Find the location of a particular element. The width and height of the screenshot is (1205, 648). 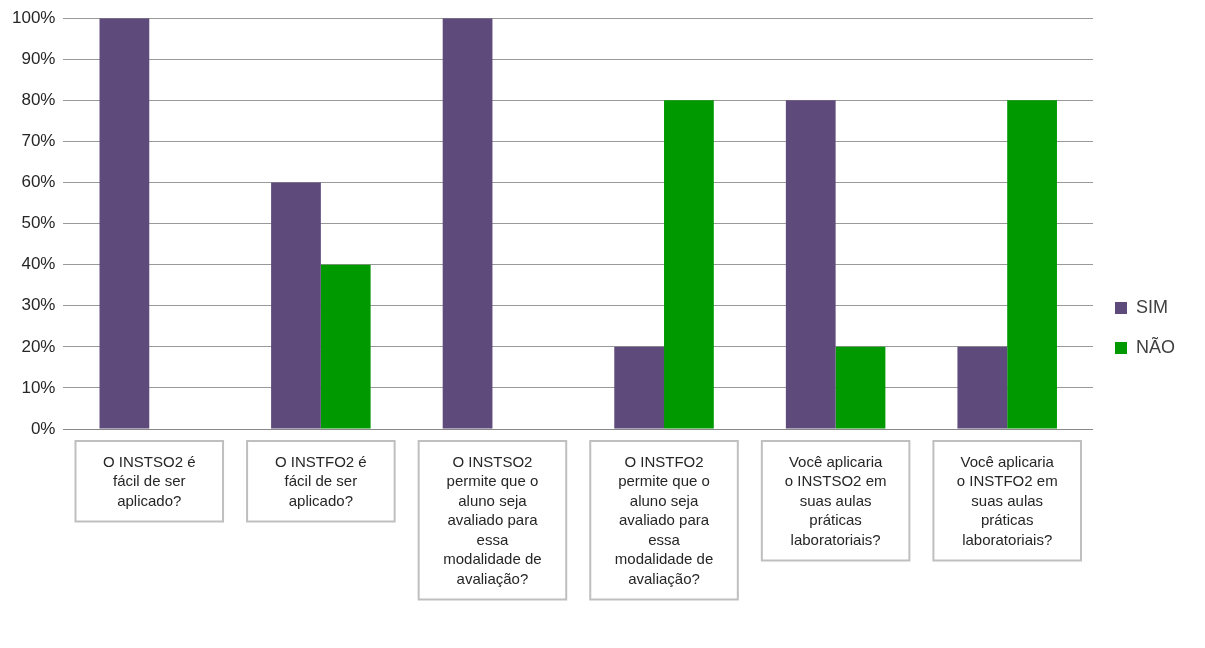

y-tick-label: 80% is located at coordinates (38, 100).